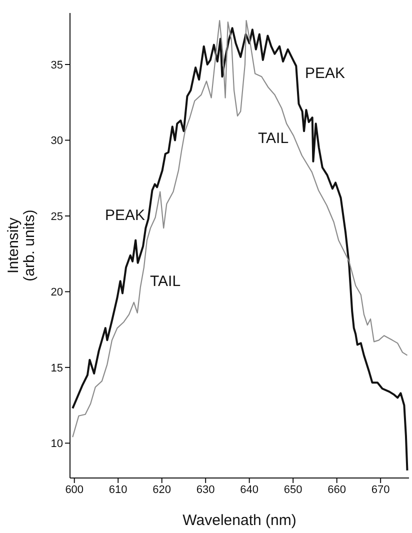  What do you see at coordinates (205, 490) in the screenshot?
I see `x-tick-label: 630` at bounding box center [205, 490].